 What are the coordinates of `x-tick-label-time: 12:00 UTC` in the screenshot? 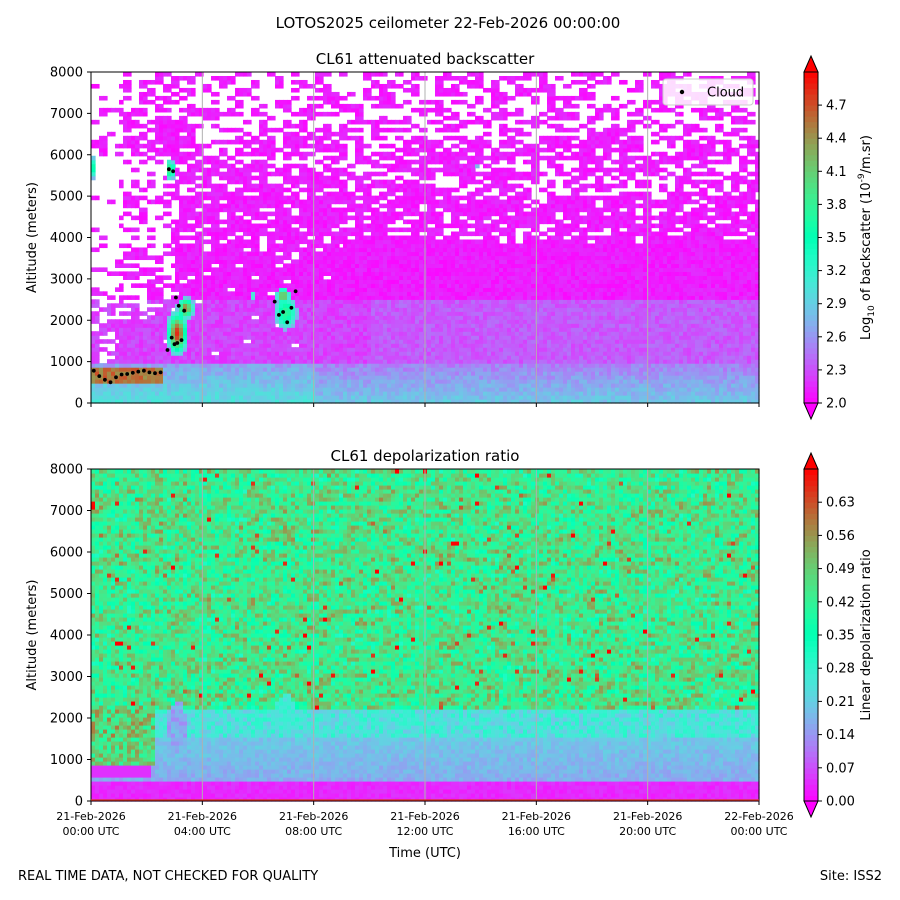 It's located at (424, 831).